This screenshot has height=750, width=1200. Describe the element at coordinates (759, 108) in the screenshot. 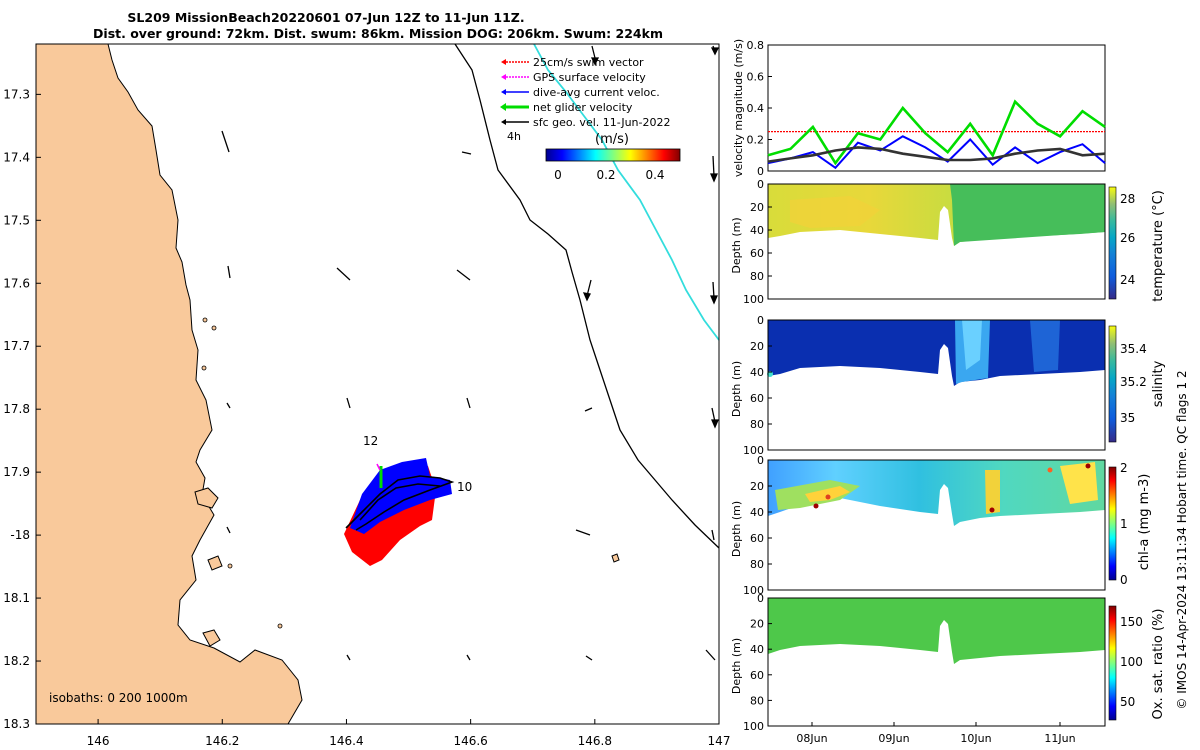

I see `velocity-y-axis: 0 0.2 0.4 0.6 0.8` at that location.